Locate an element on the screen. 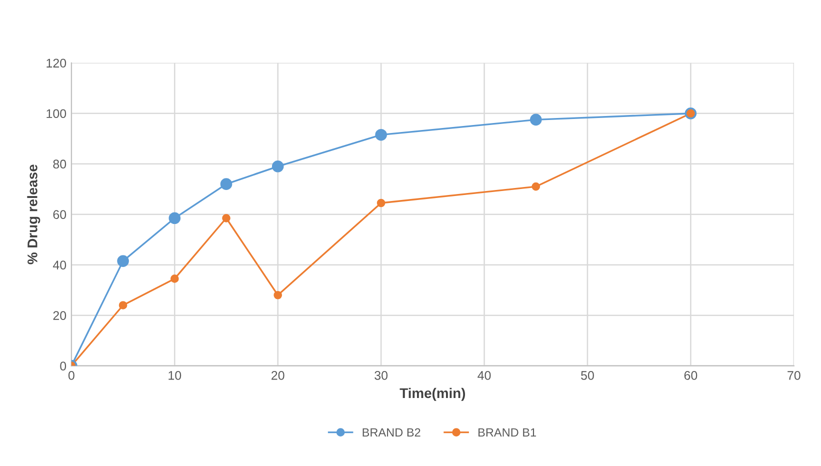 This screenshot has height=466, width=821. legend-label: BRAND B1 is located at coordinates (507, 432).